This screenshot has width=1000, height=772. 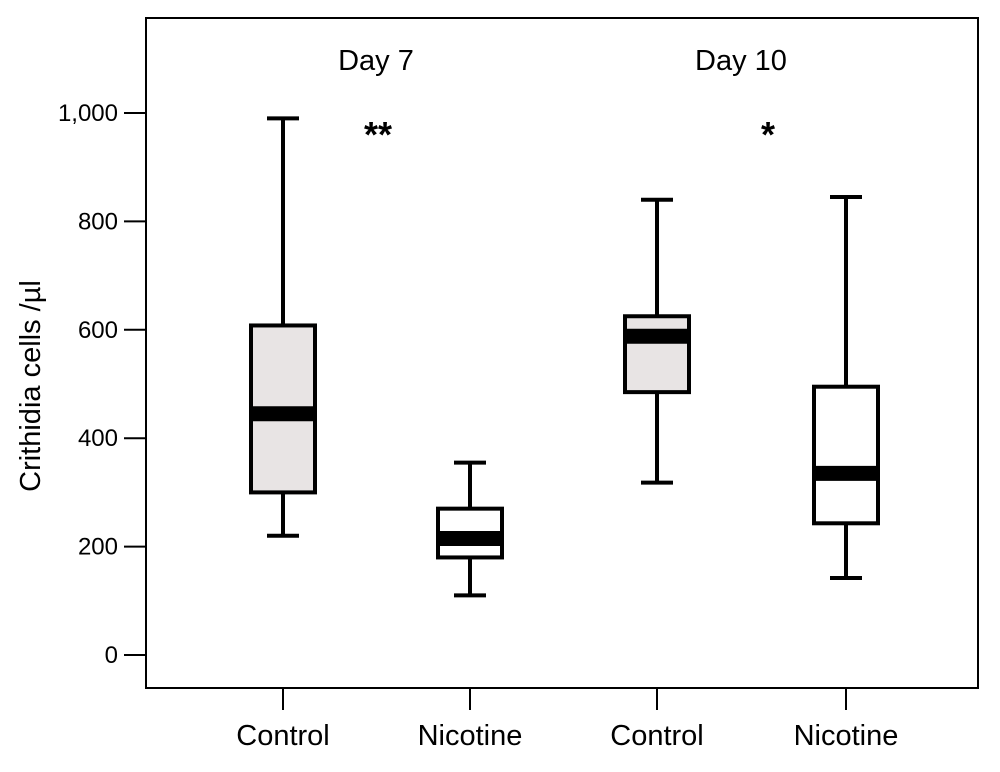 I want to click on significance-marker: *, so click(x=768, y=134).